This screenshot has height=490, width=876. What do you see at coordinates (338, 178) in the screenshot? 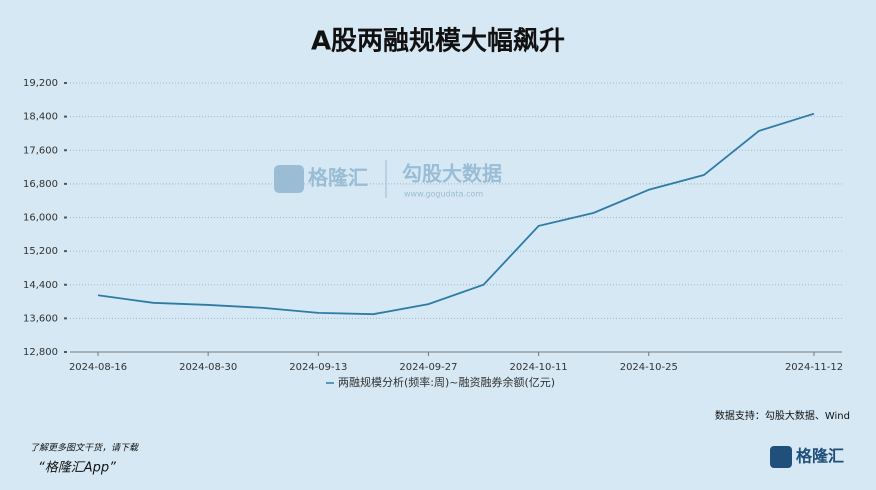
I see `watermark-brand: 格隆汇` at bounding box center [338, 178].